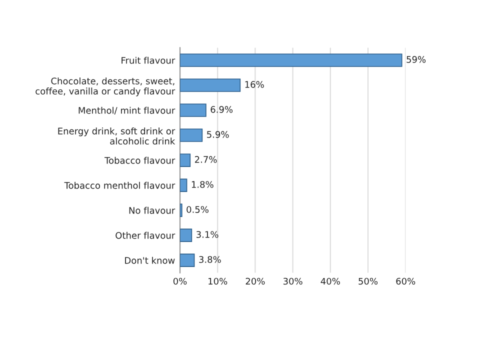 The image size is (480, 341). Describe the element at coordinates (221, 109) in the screenshot. I see `data-label: 6.9%` at that location.